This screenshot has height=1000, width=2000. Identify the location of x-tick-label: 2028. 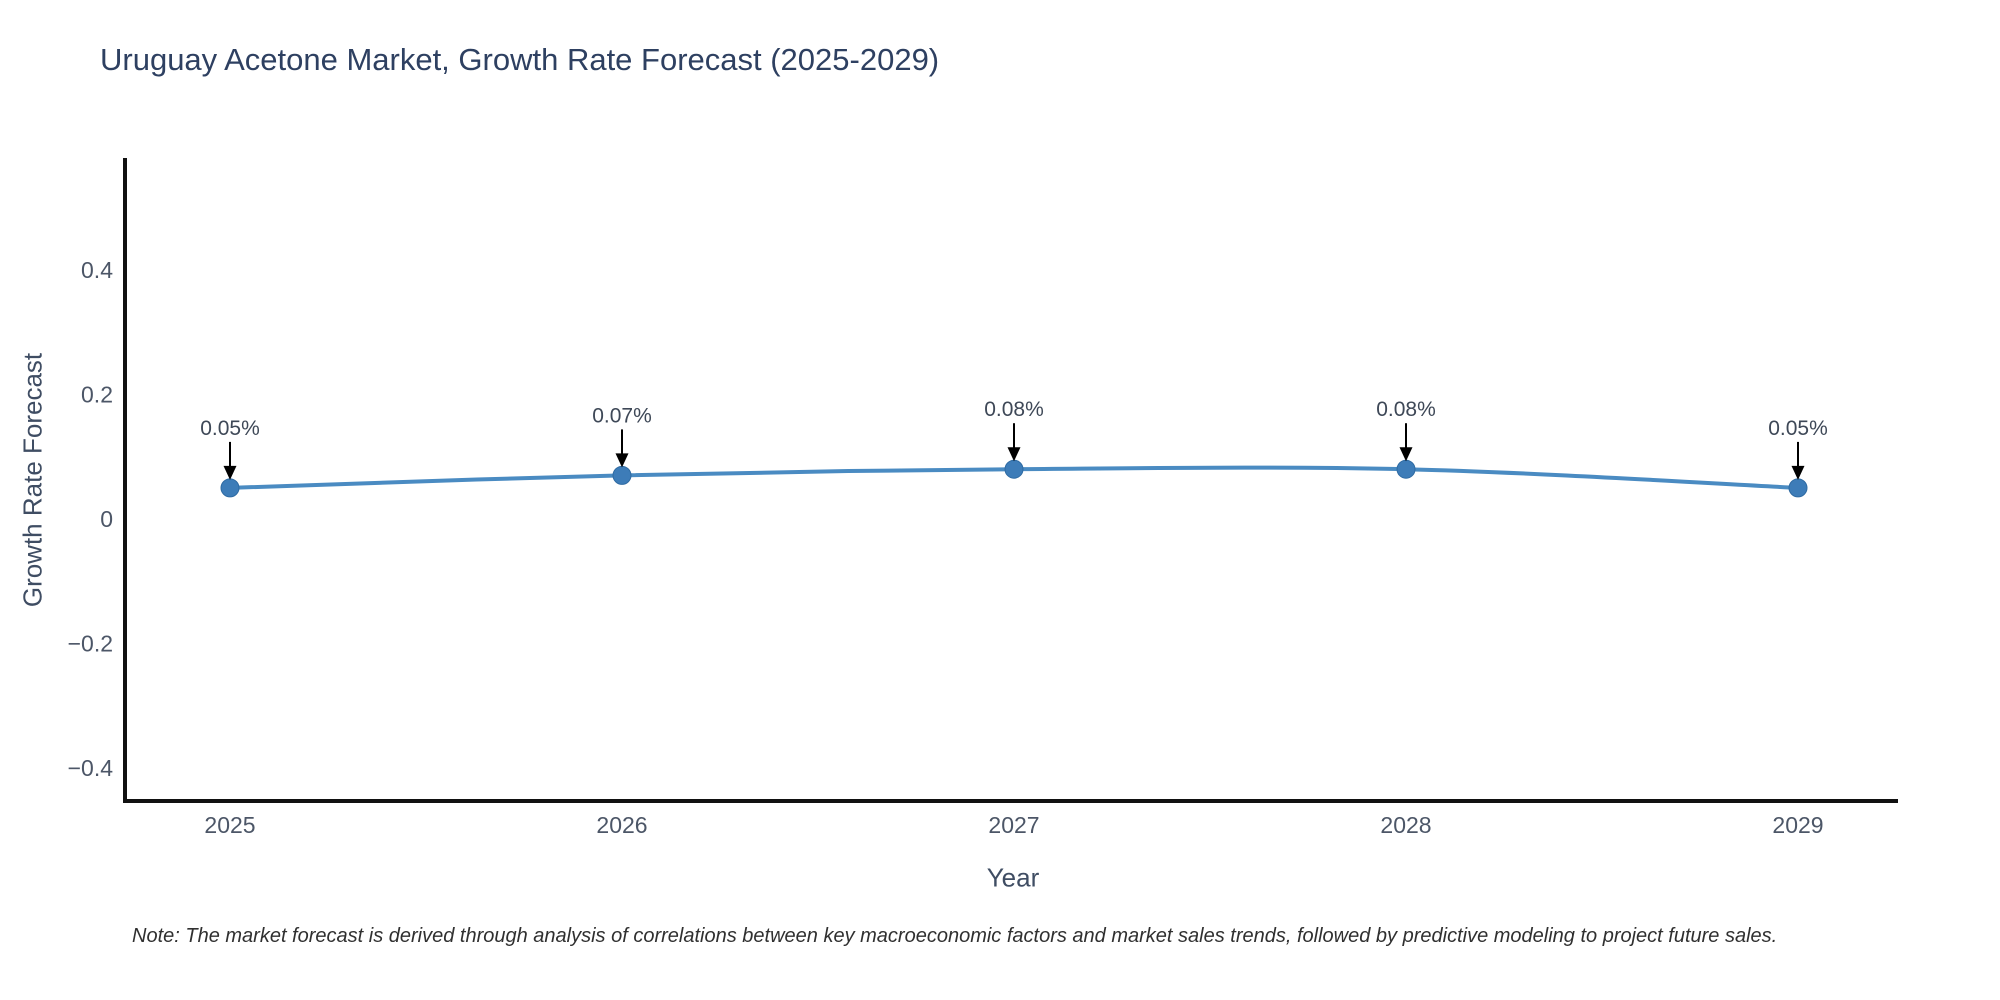
(1405, 825).